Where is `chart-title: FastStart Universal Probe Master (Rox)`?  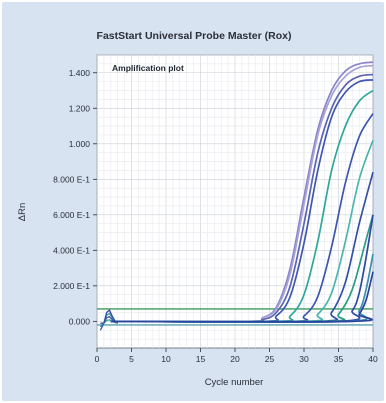
chart-title: FastStart Universal Probe Master (Rox) is located at coordinates (194, 36).